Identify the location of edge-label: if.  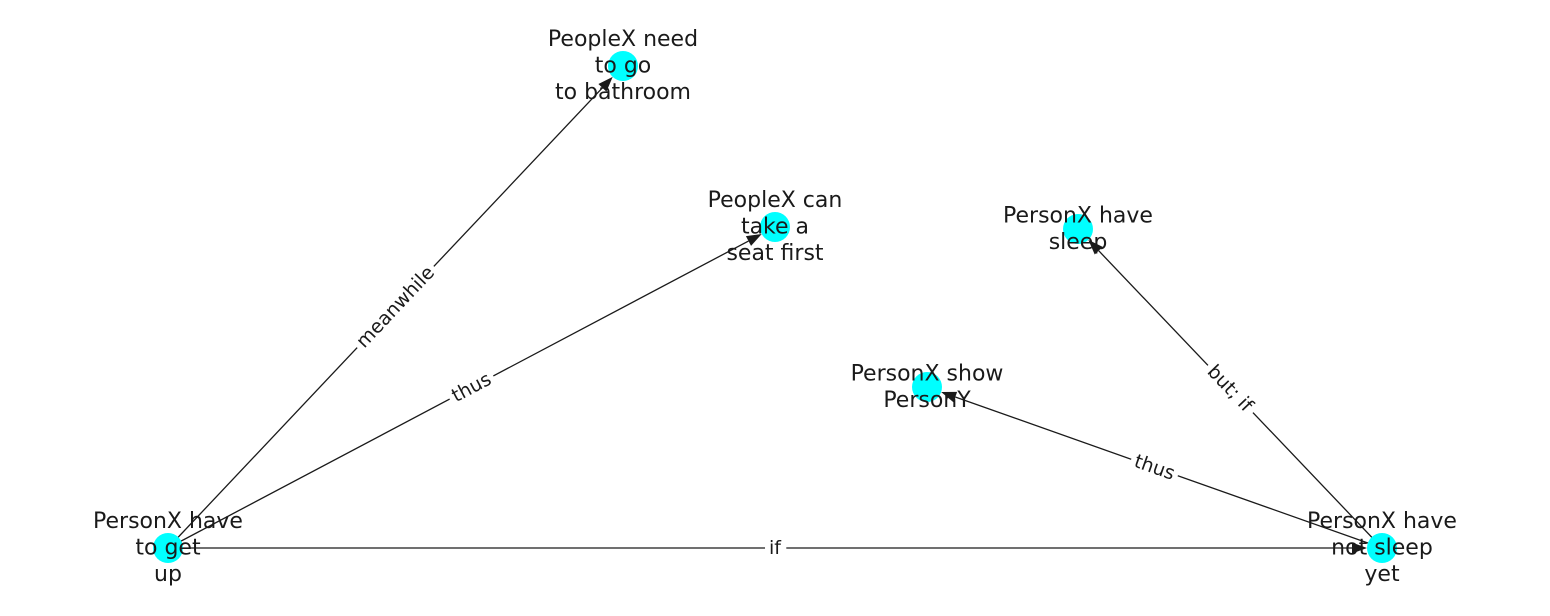
(775, 548).